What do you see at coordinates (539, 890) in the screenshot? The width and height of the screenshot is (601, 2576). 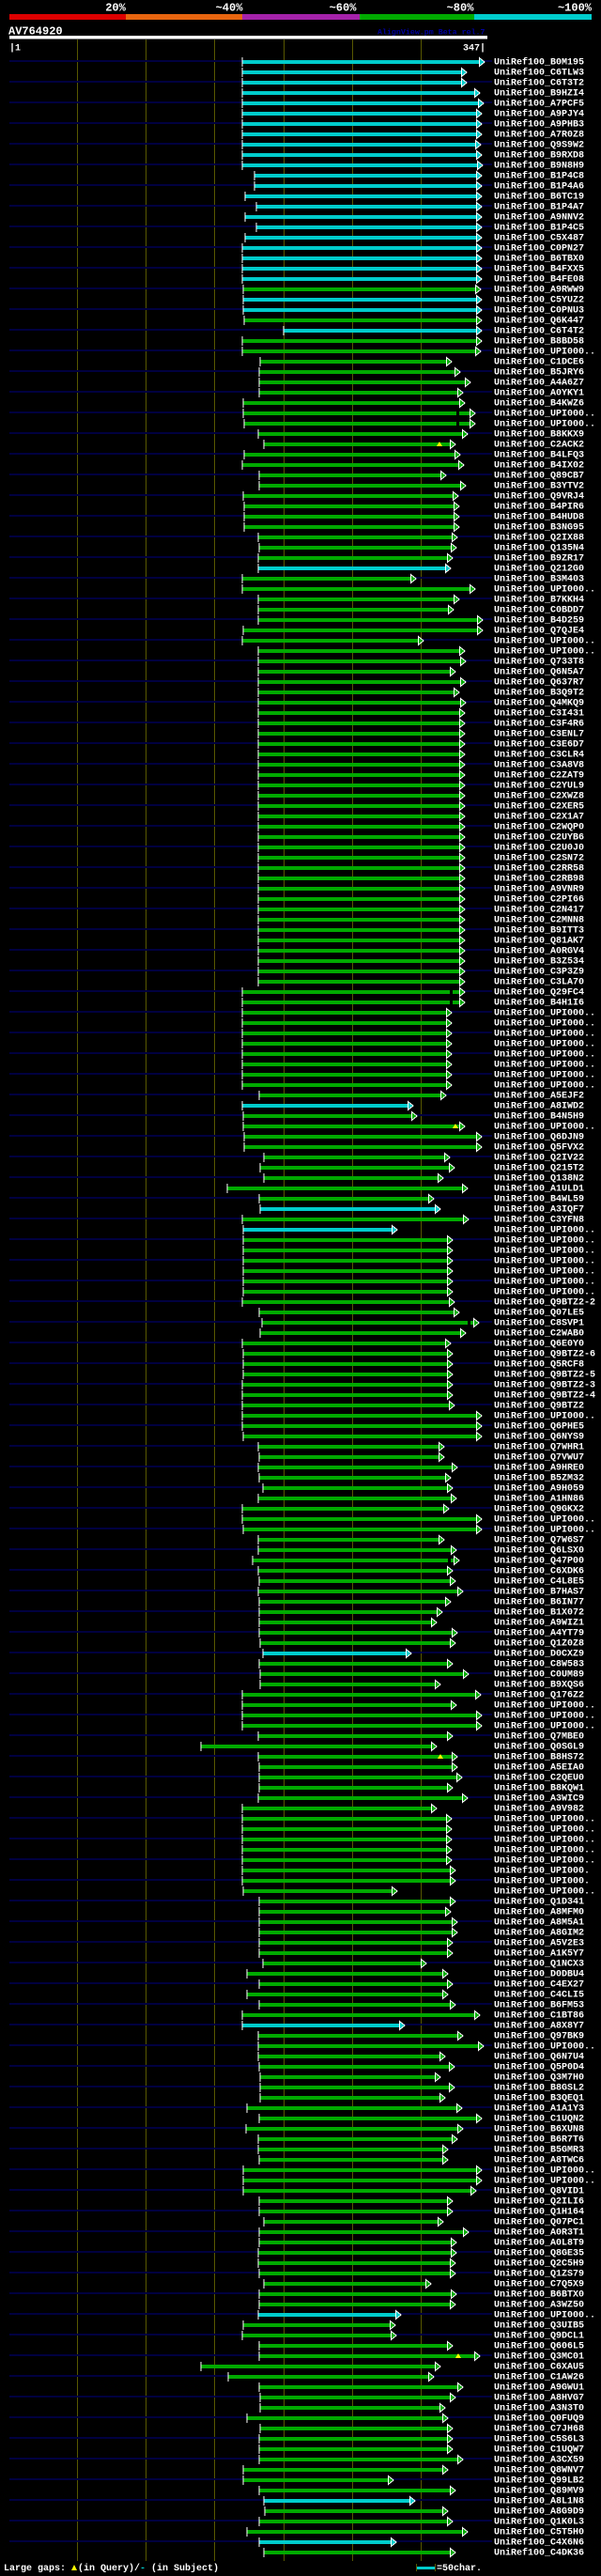 I see `svg-text: UniRef100_A9VNR9` at bounding box center [539, 890].